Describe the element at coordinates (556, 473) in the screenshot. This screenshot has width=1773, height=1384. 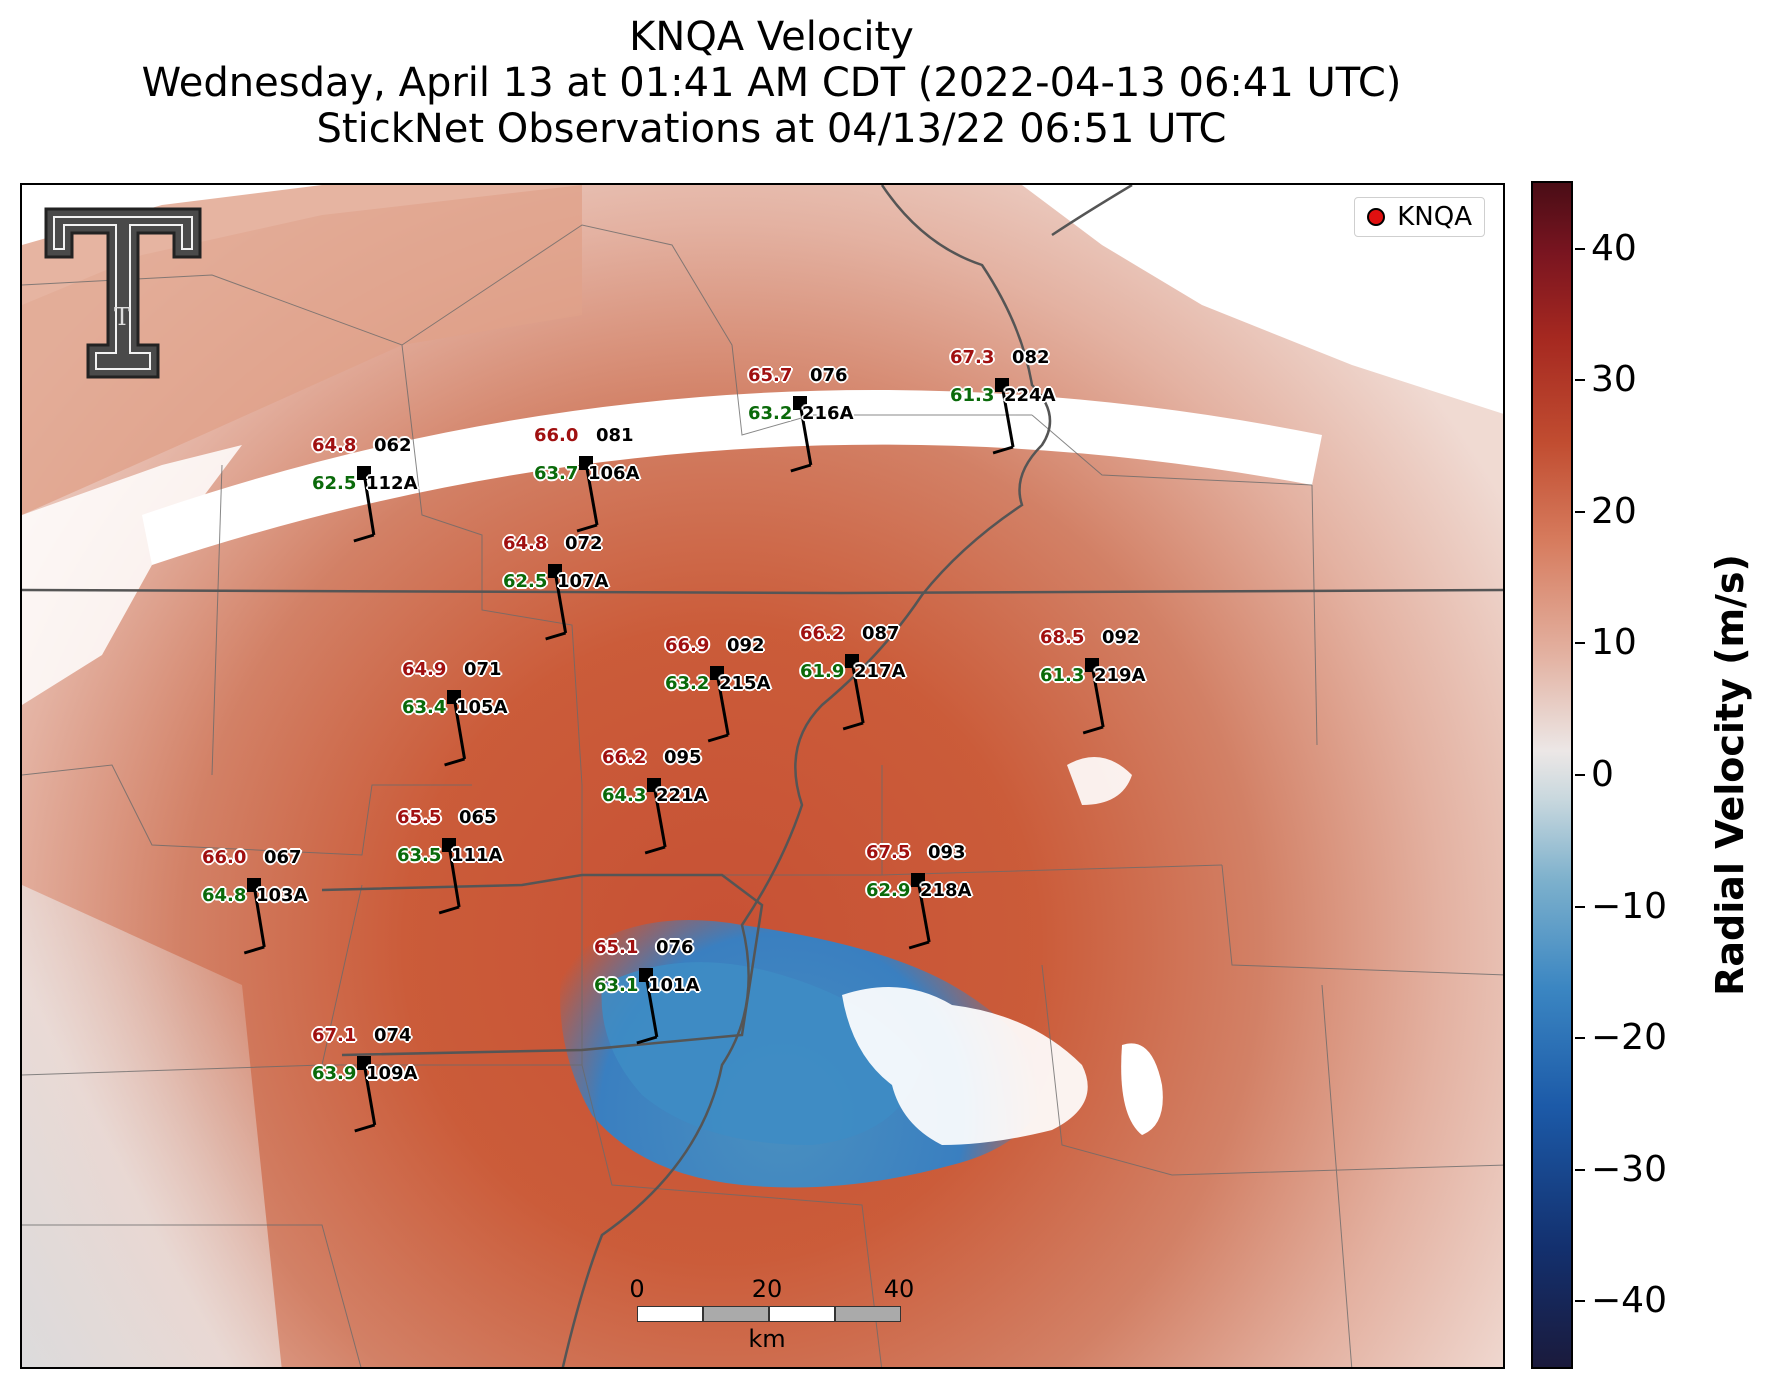
I see `station-106A-dewpoint: 63.7` at that location.